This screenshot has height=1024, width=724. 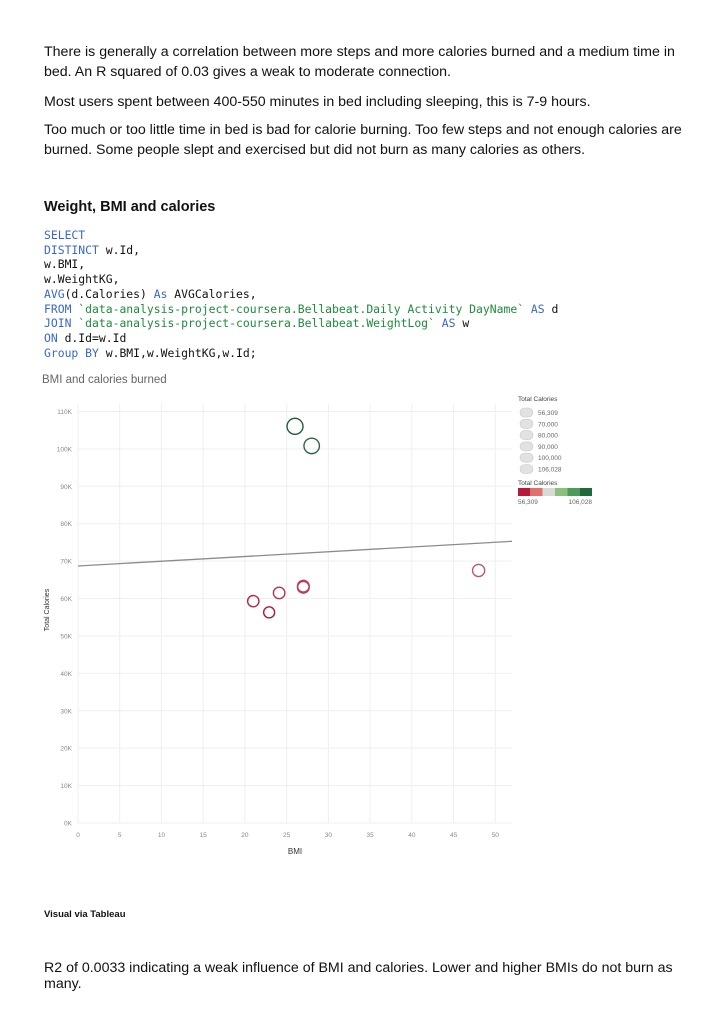 What do you see at coordinates (551, 308) in the screenshot?
I see `sql-text: d` at bounding box center [551, 308].